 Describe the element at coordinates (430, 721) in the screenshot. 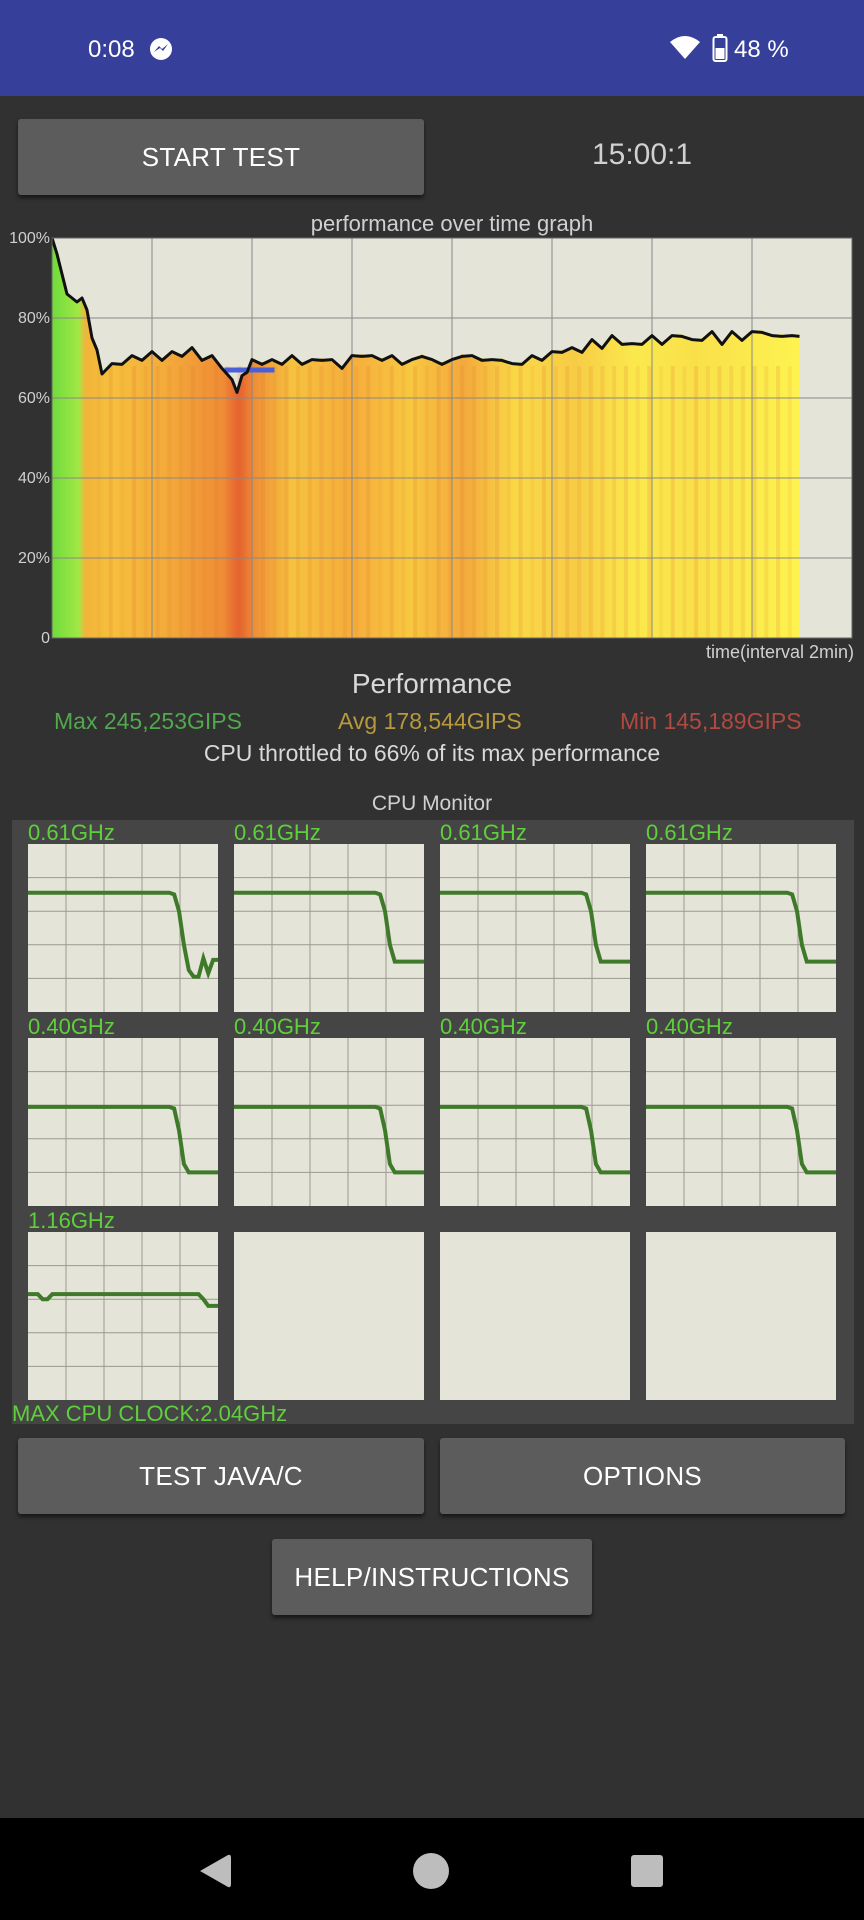

I see `avg-gips: Avg 178,544GIPS` at that location.